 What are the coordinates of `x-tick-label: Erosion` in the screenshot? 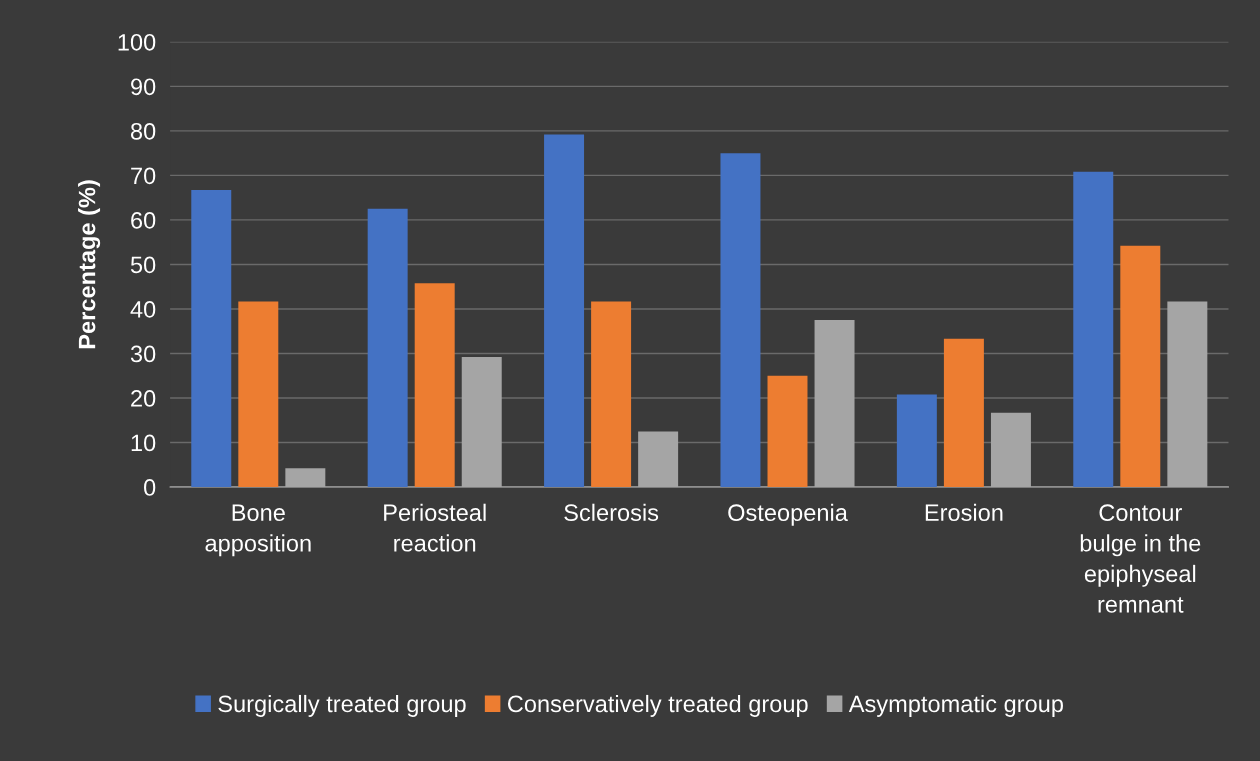 It's located at (964, 512).